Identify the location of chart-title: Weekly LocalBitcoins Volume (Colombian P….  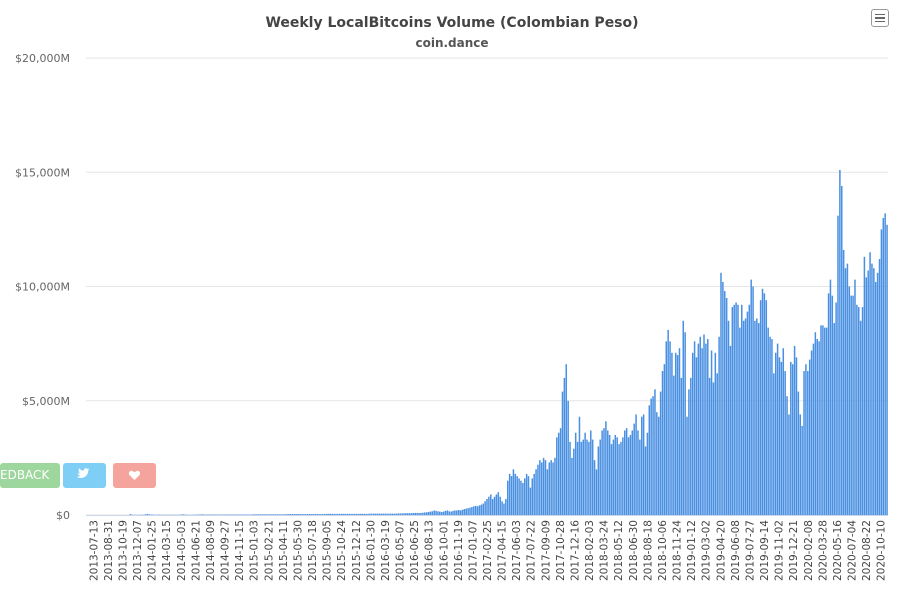
(452, 23).